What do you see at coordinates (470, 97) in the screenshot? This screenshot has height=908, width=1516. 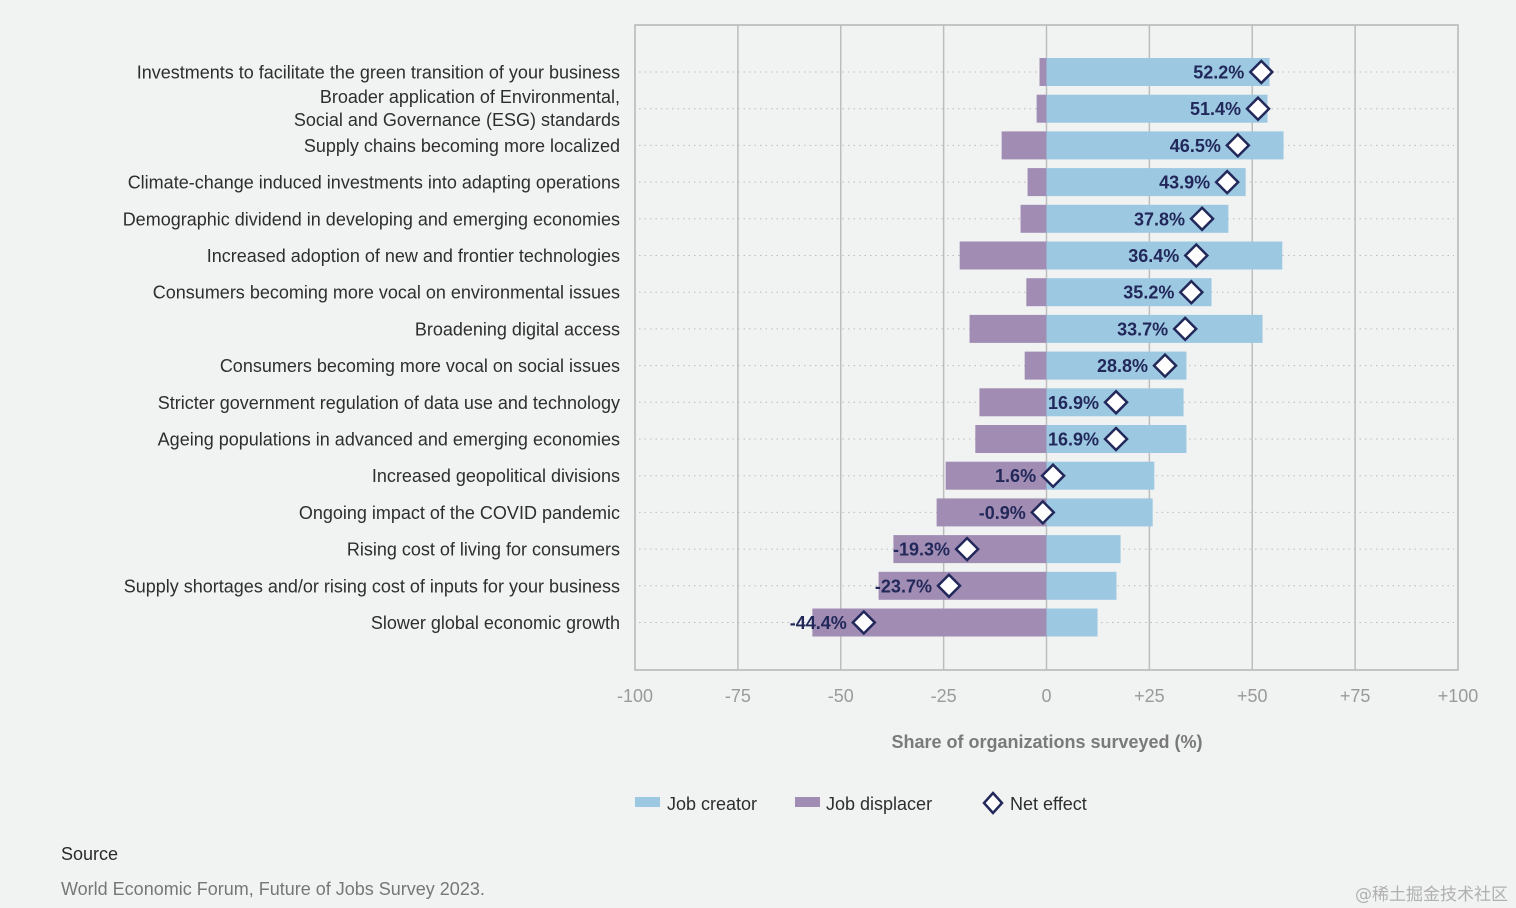 I see `category-label: Broader application of Environmental,` at bounding box center [470, 97].